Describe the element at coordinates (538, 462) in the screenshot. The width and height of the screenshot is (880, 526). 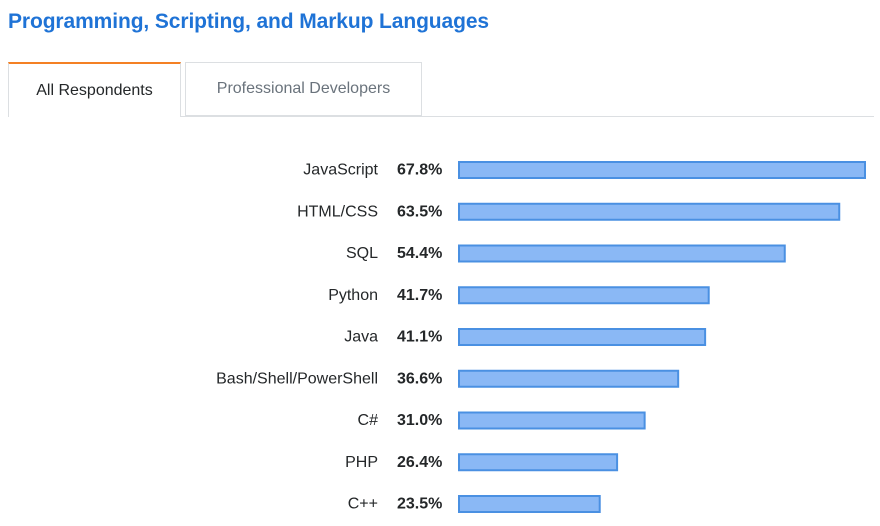
I see `bar-php` at that location.